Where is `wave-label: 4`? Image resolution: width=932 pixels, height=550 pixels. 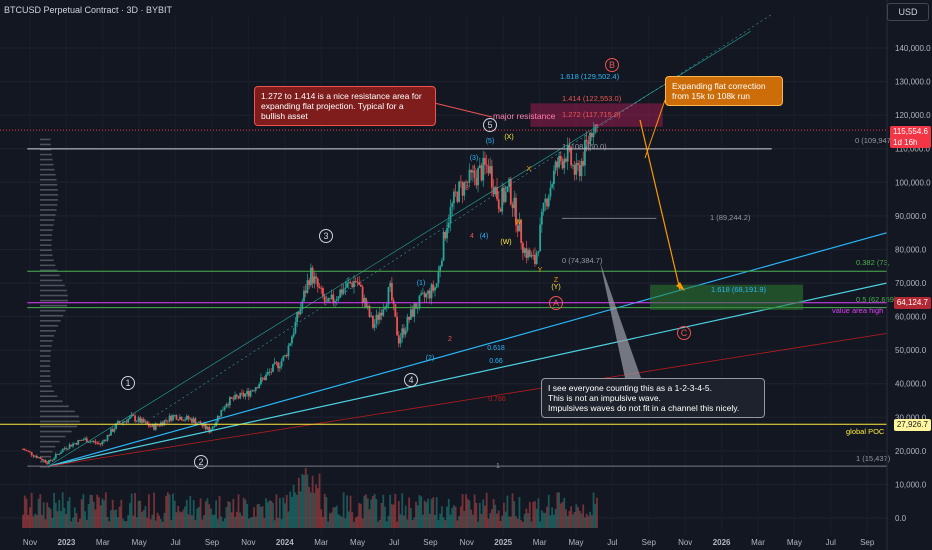
wave-label: 4 is located at coordinates (472, 236).